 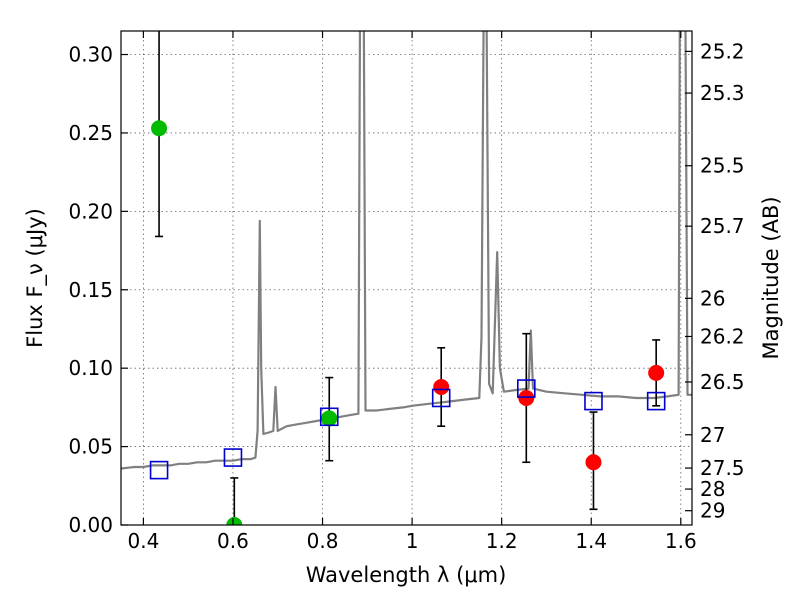 What do you see at coordinates (722, 226) in the screenshot?
I see `mag-tick-label-3: 25.7` at bounding box center [722, 226].